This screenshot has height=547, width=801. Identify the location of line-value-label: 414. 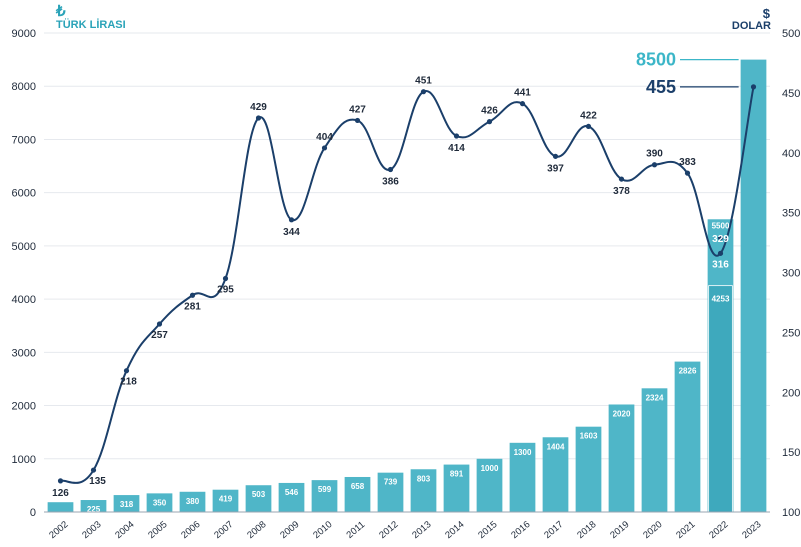
(456, 148).